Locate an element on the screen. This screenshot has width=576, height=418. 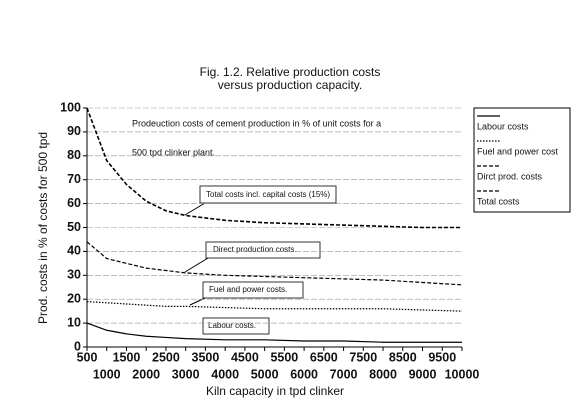
x-tick-label: 3000 is located at coordinates (186, 374).